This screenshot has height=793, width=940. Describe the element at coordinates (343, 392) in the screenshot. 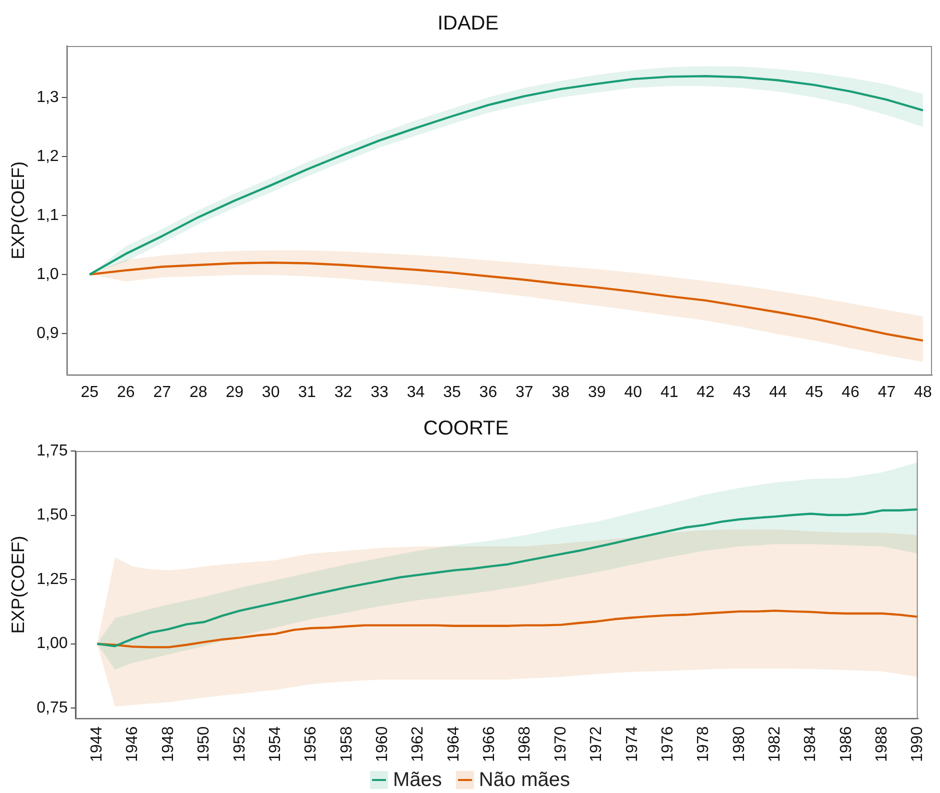

I see `x-tick-label: 32` at that location.